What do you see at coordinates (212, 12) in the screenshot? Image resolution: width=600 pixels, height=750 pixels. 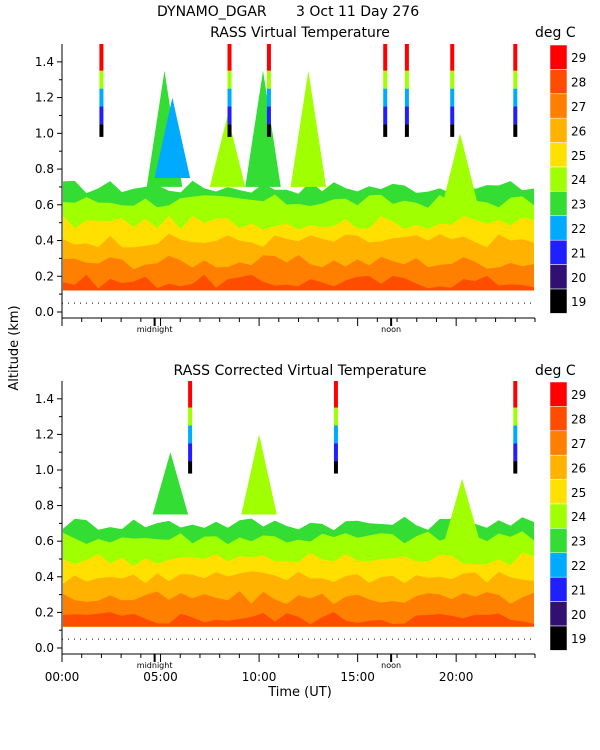 I see `station-label: DYNAMO_DGAR` at bounding box center [212, 12].